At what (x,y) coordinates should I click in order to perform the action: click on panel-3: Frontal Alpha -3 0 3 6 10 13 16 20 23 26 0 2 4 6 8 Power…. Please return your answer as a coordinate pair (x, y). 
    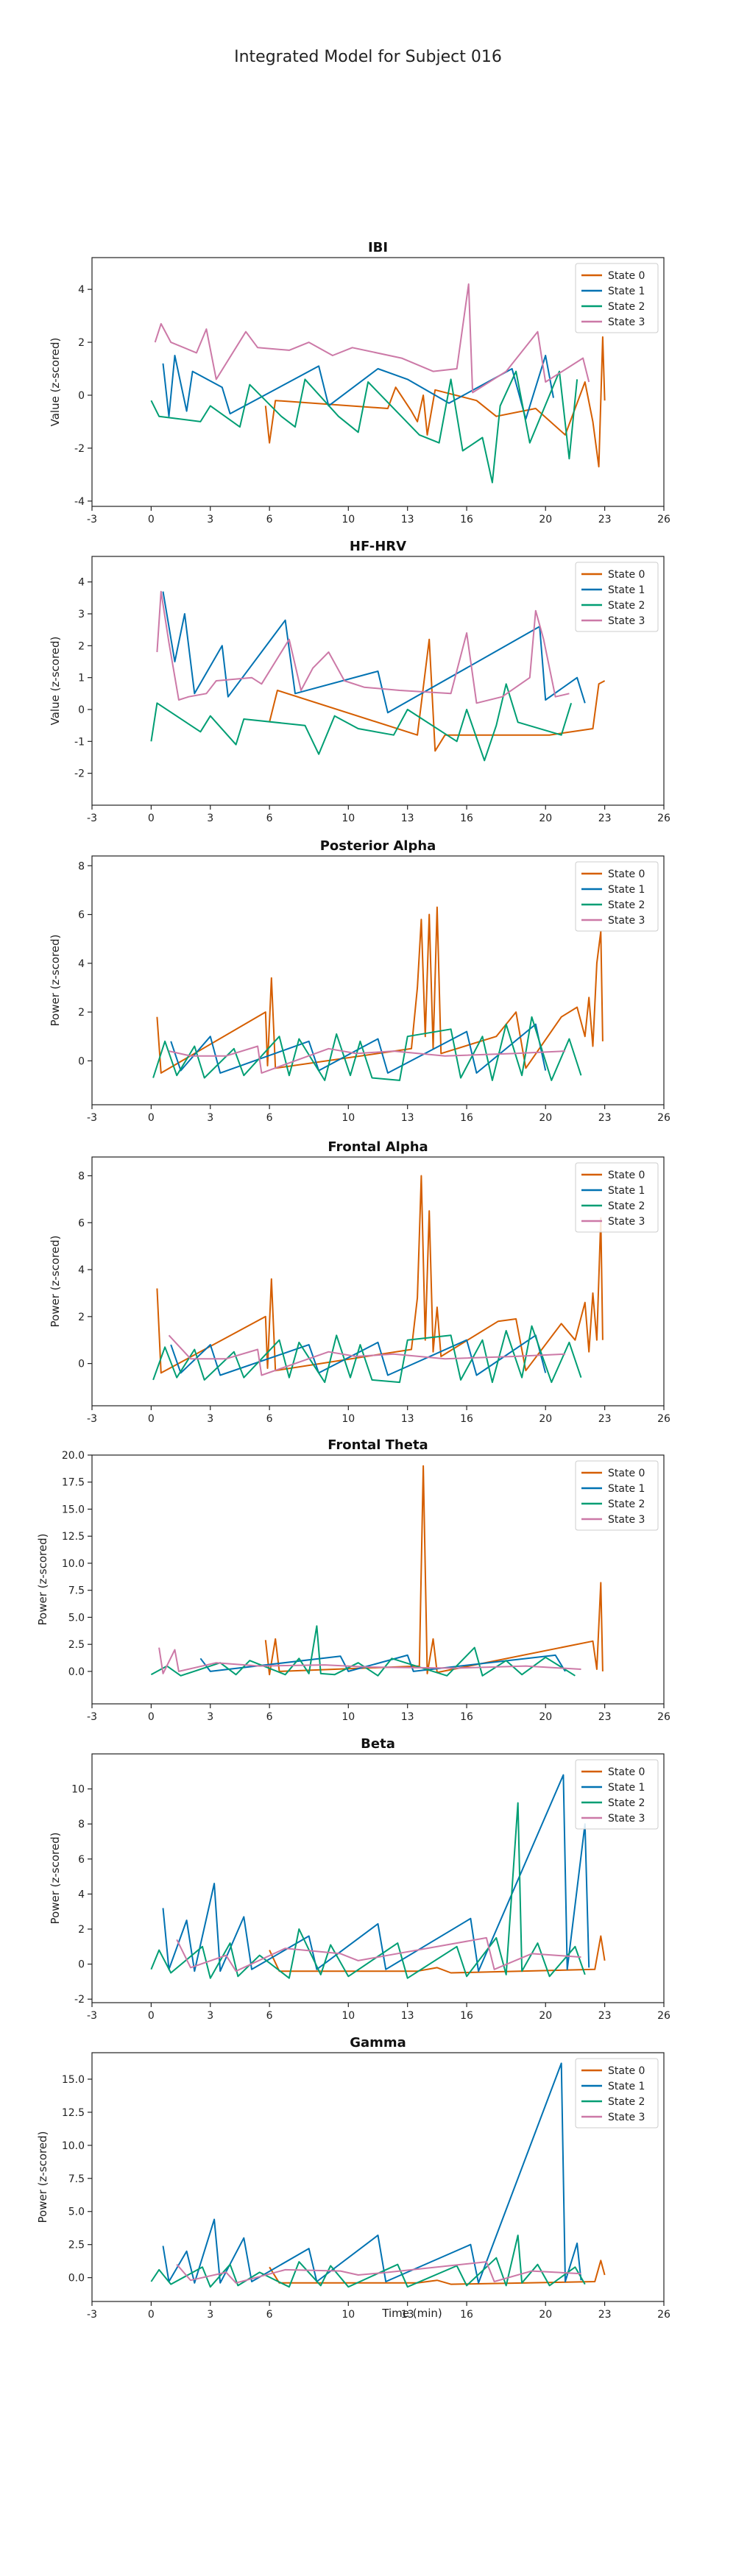
    Looking at the image, I should click on (359, 1282).